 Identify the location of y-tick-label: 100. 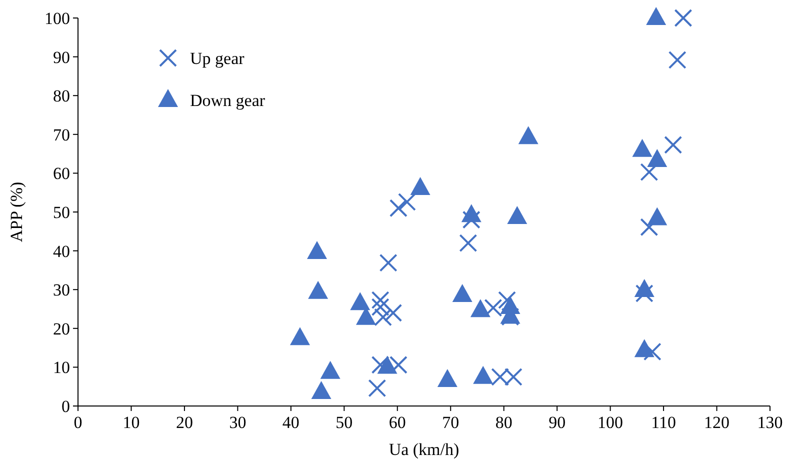
(57, 18).